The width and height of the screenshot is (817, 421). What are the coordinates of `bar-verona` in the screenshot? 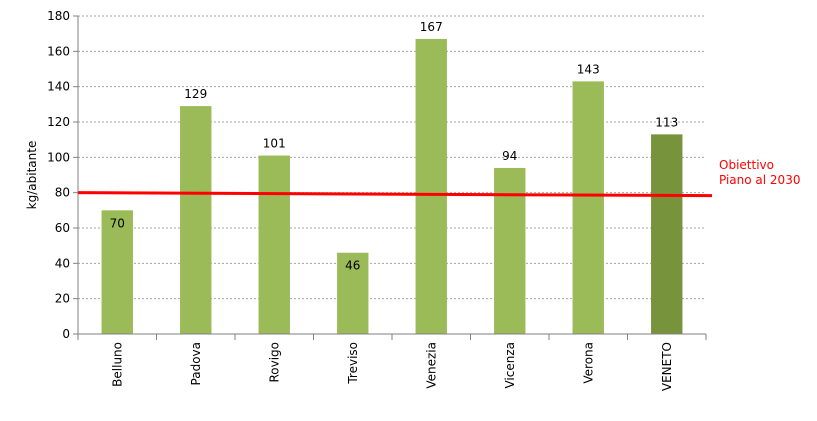 It's located at (588, 207).